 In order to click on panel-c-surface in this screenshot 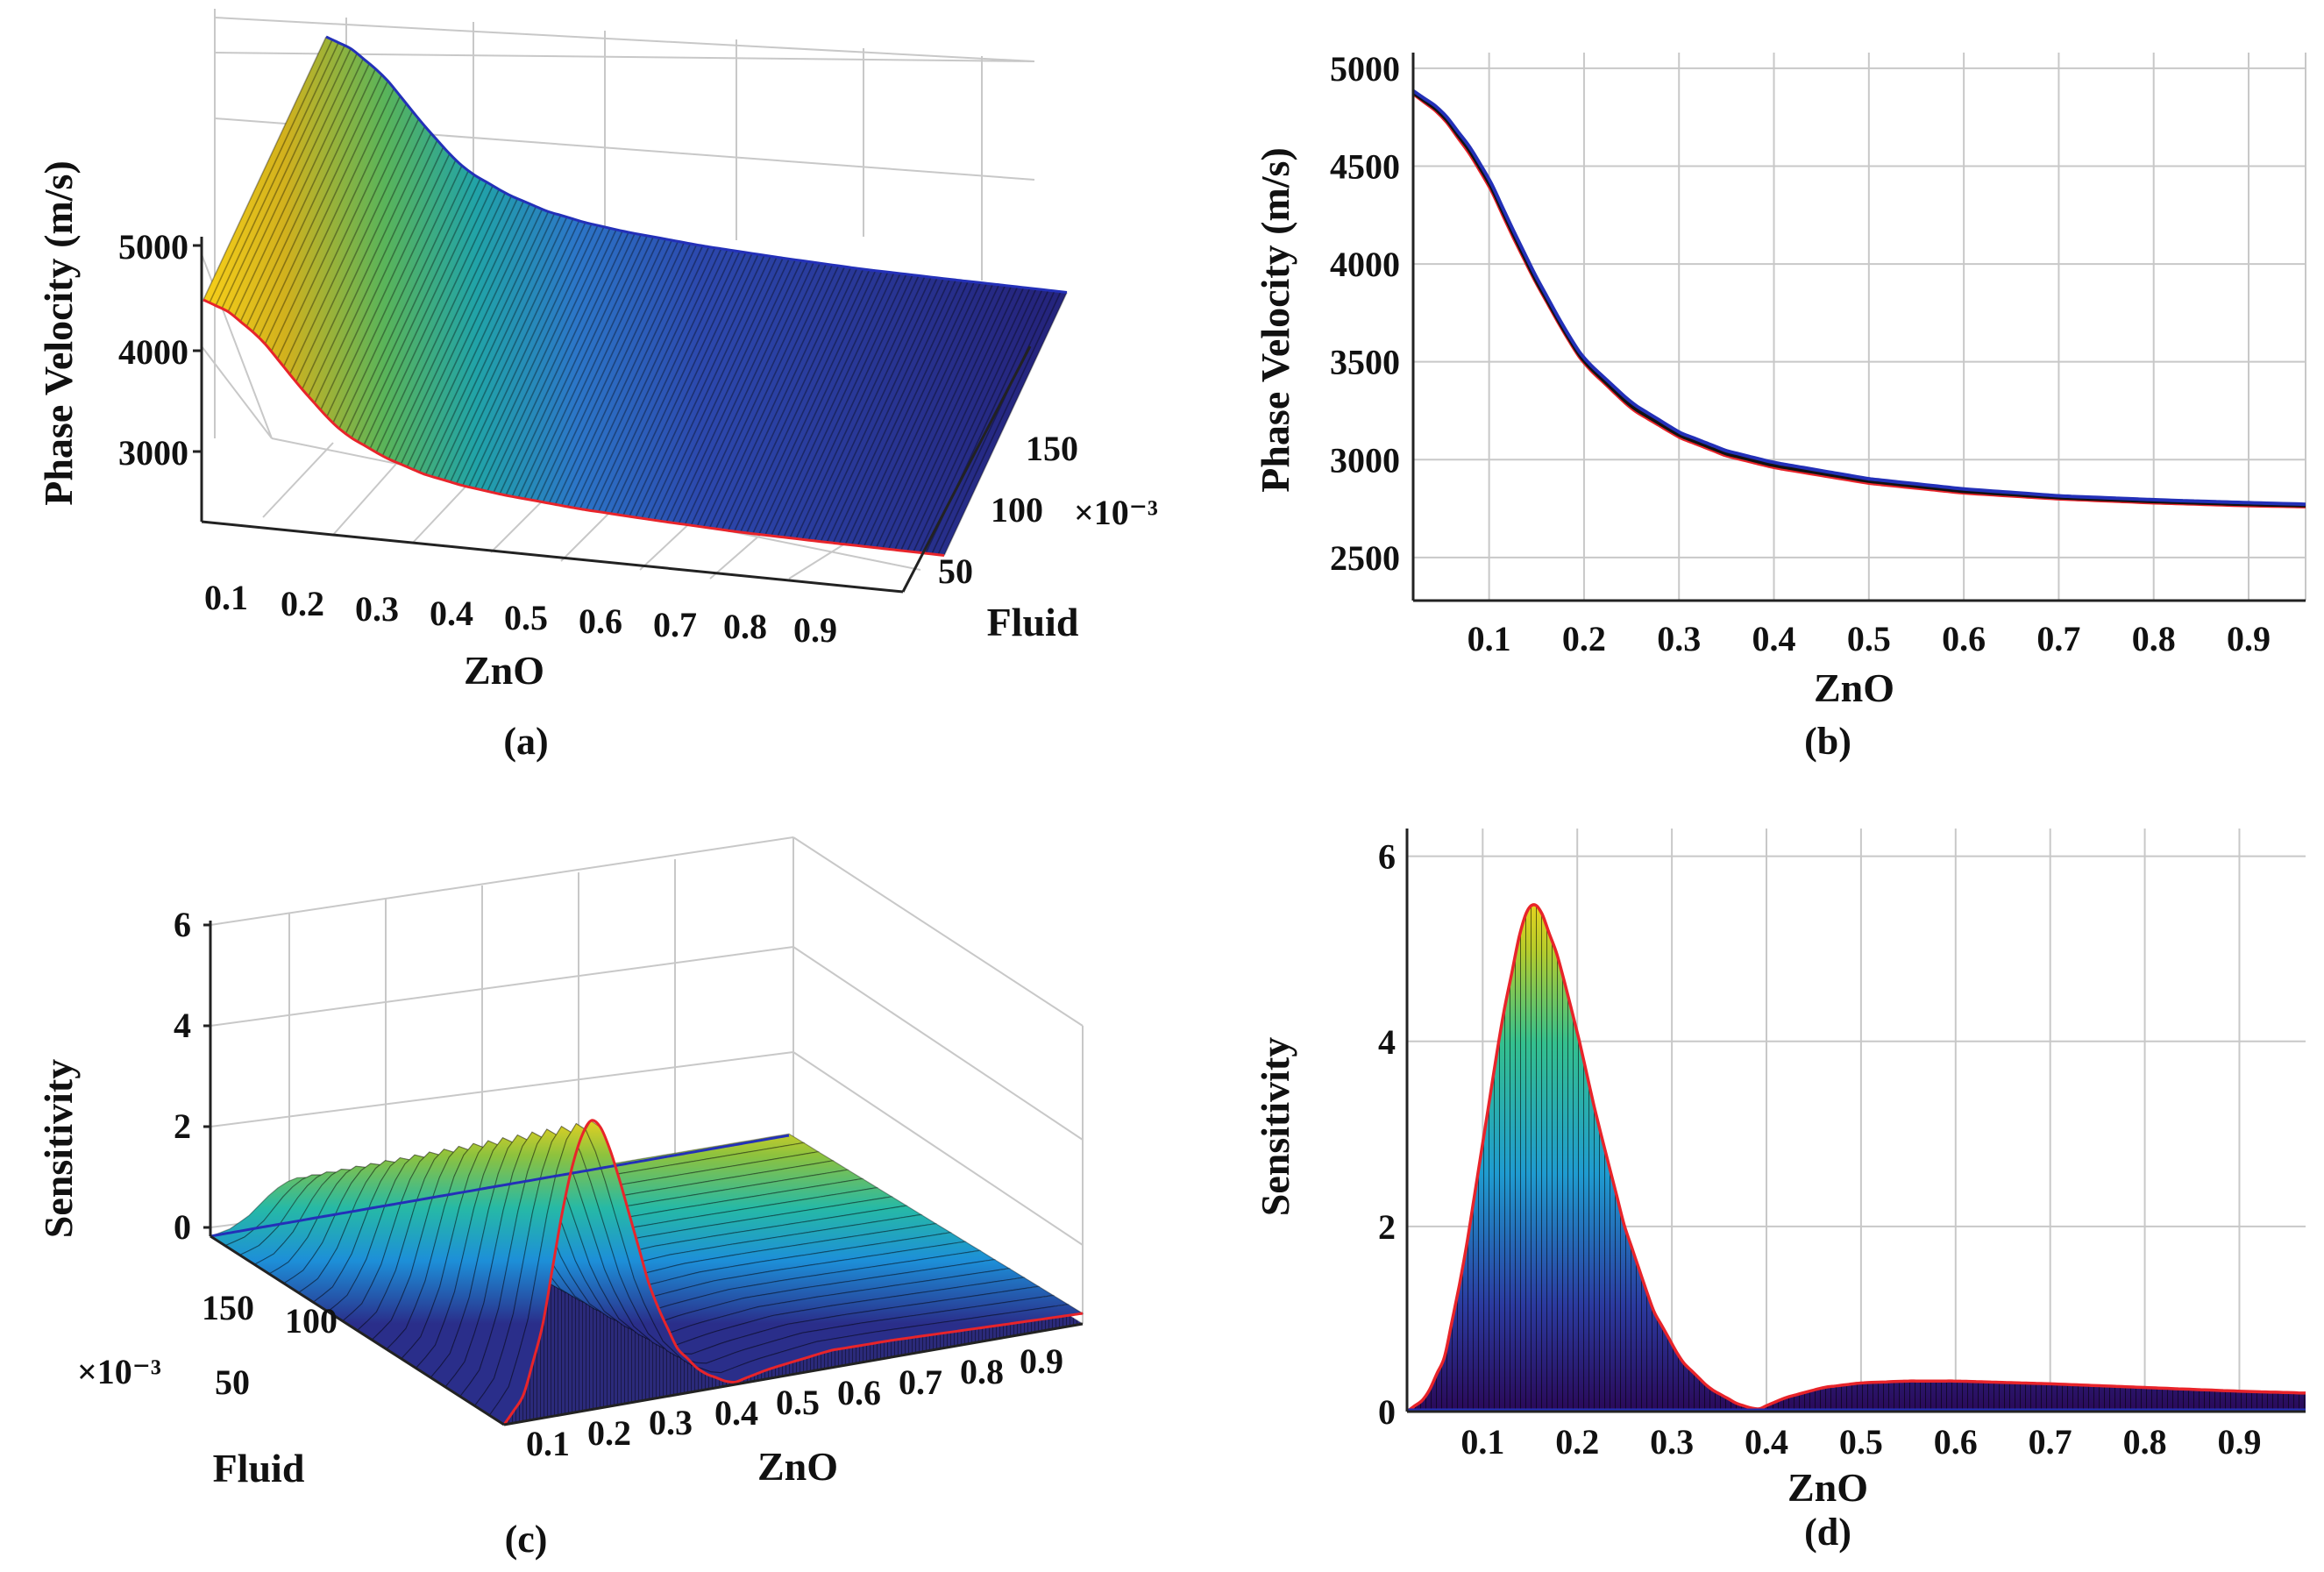, I will do `click(646, 1273)`.